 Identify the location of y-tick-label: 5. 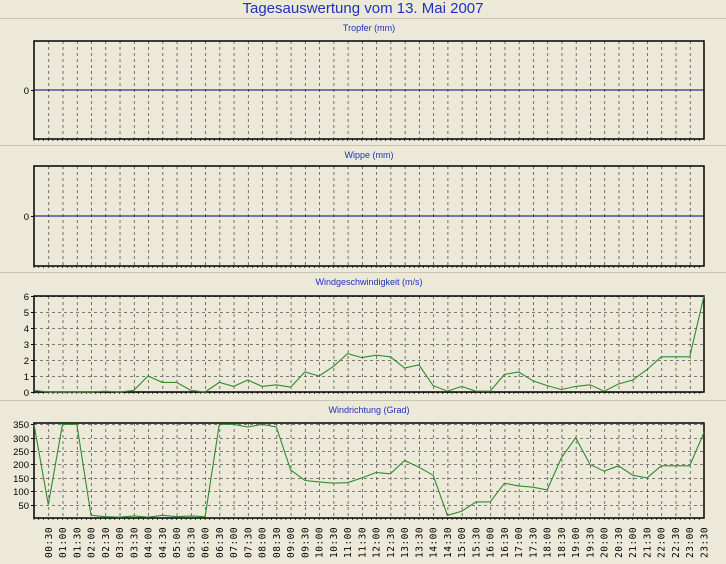
(26, 313).